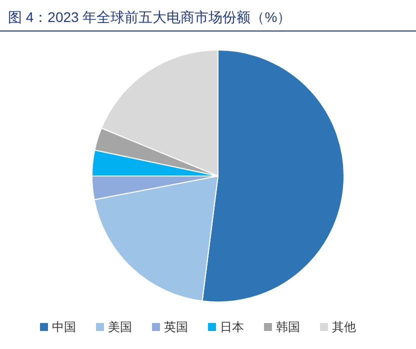 The height and width of the screenshot is (349, 416). Describe the element at coordinates (150, 17) in the screenshot. I see `chart-title: 图 4：2023 年全球前五大电商市场份额（%）` at that location.